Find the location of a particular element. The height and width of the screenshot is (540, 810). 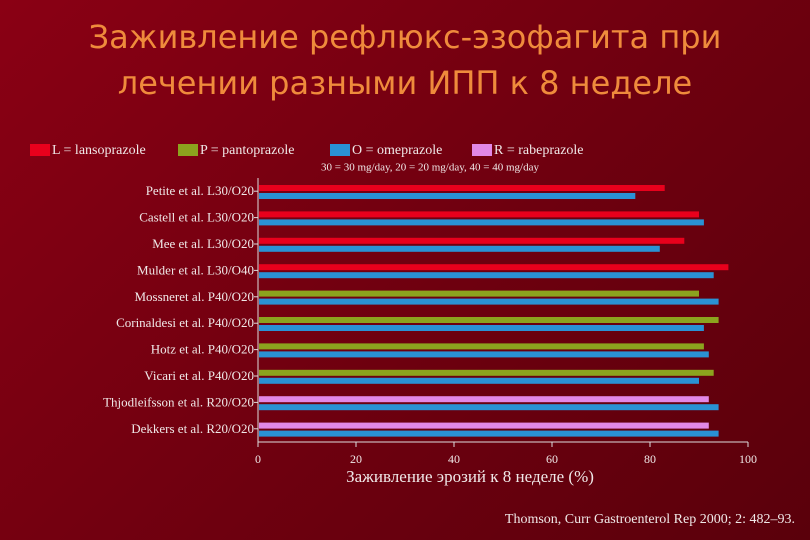

legend-label: L = lansoprazole is located at coordinates (99, 150).